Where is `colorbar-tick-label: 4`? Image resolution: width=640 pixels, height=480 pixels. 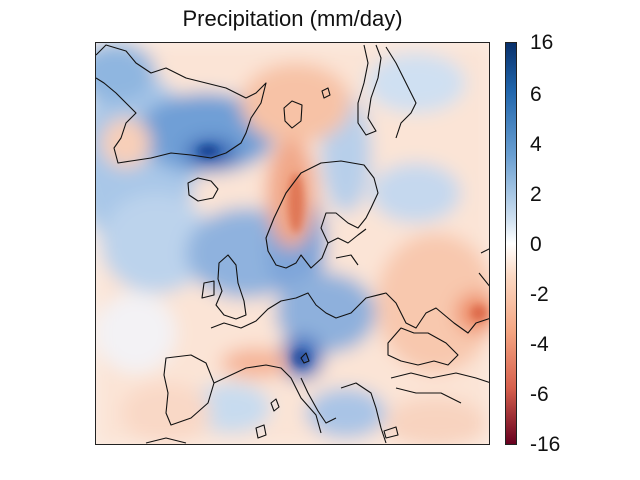 colorbar-tick-label: 4 is located at coordinates (536, 144).